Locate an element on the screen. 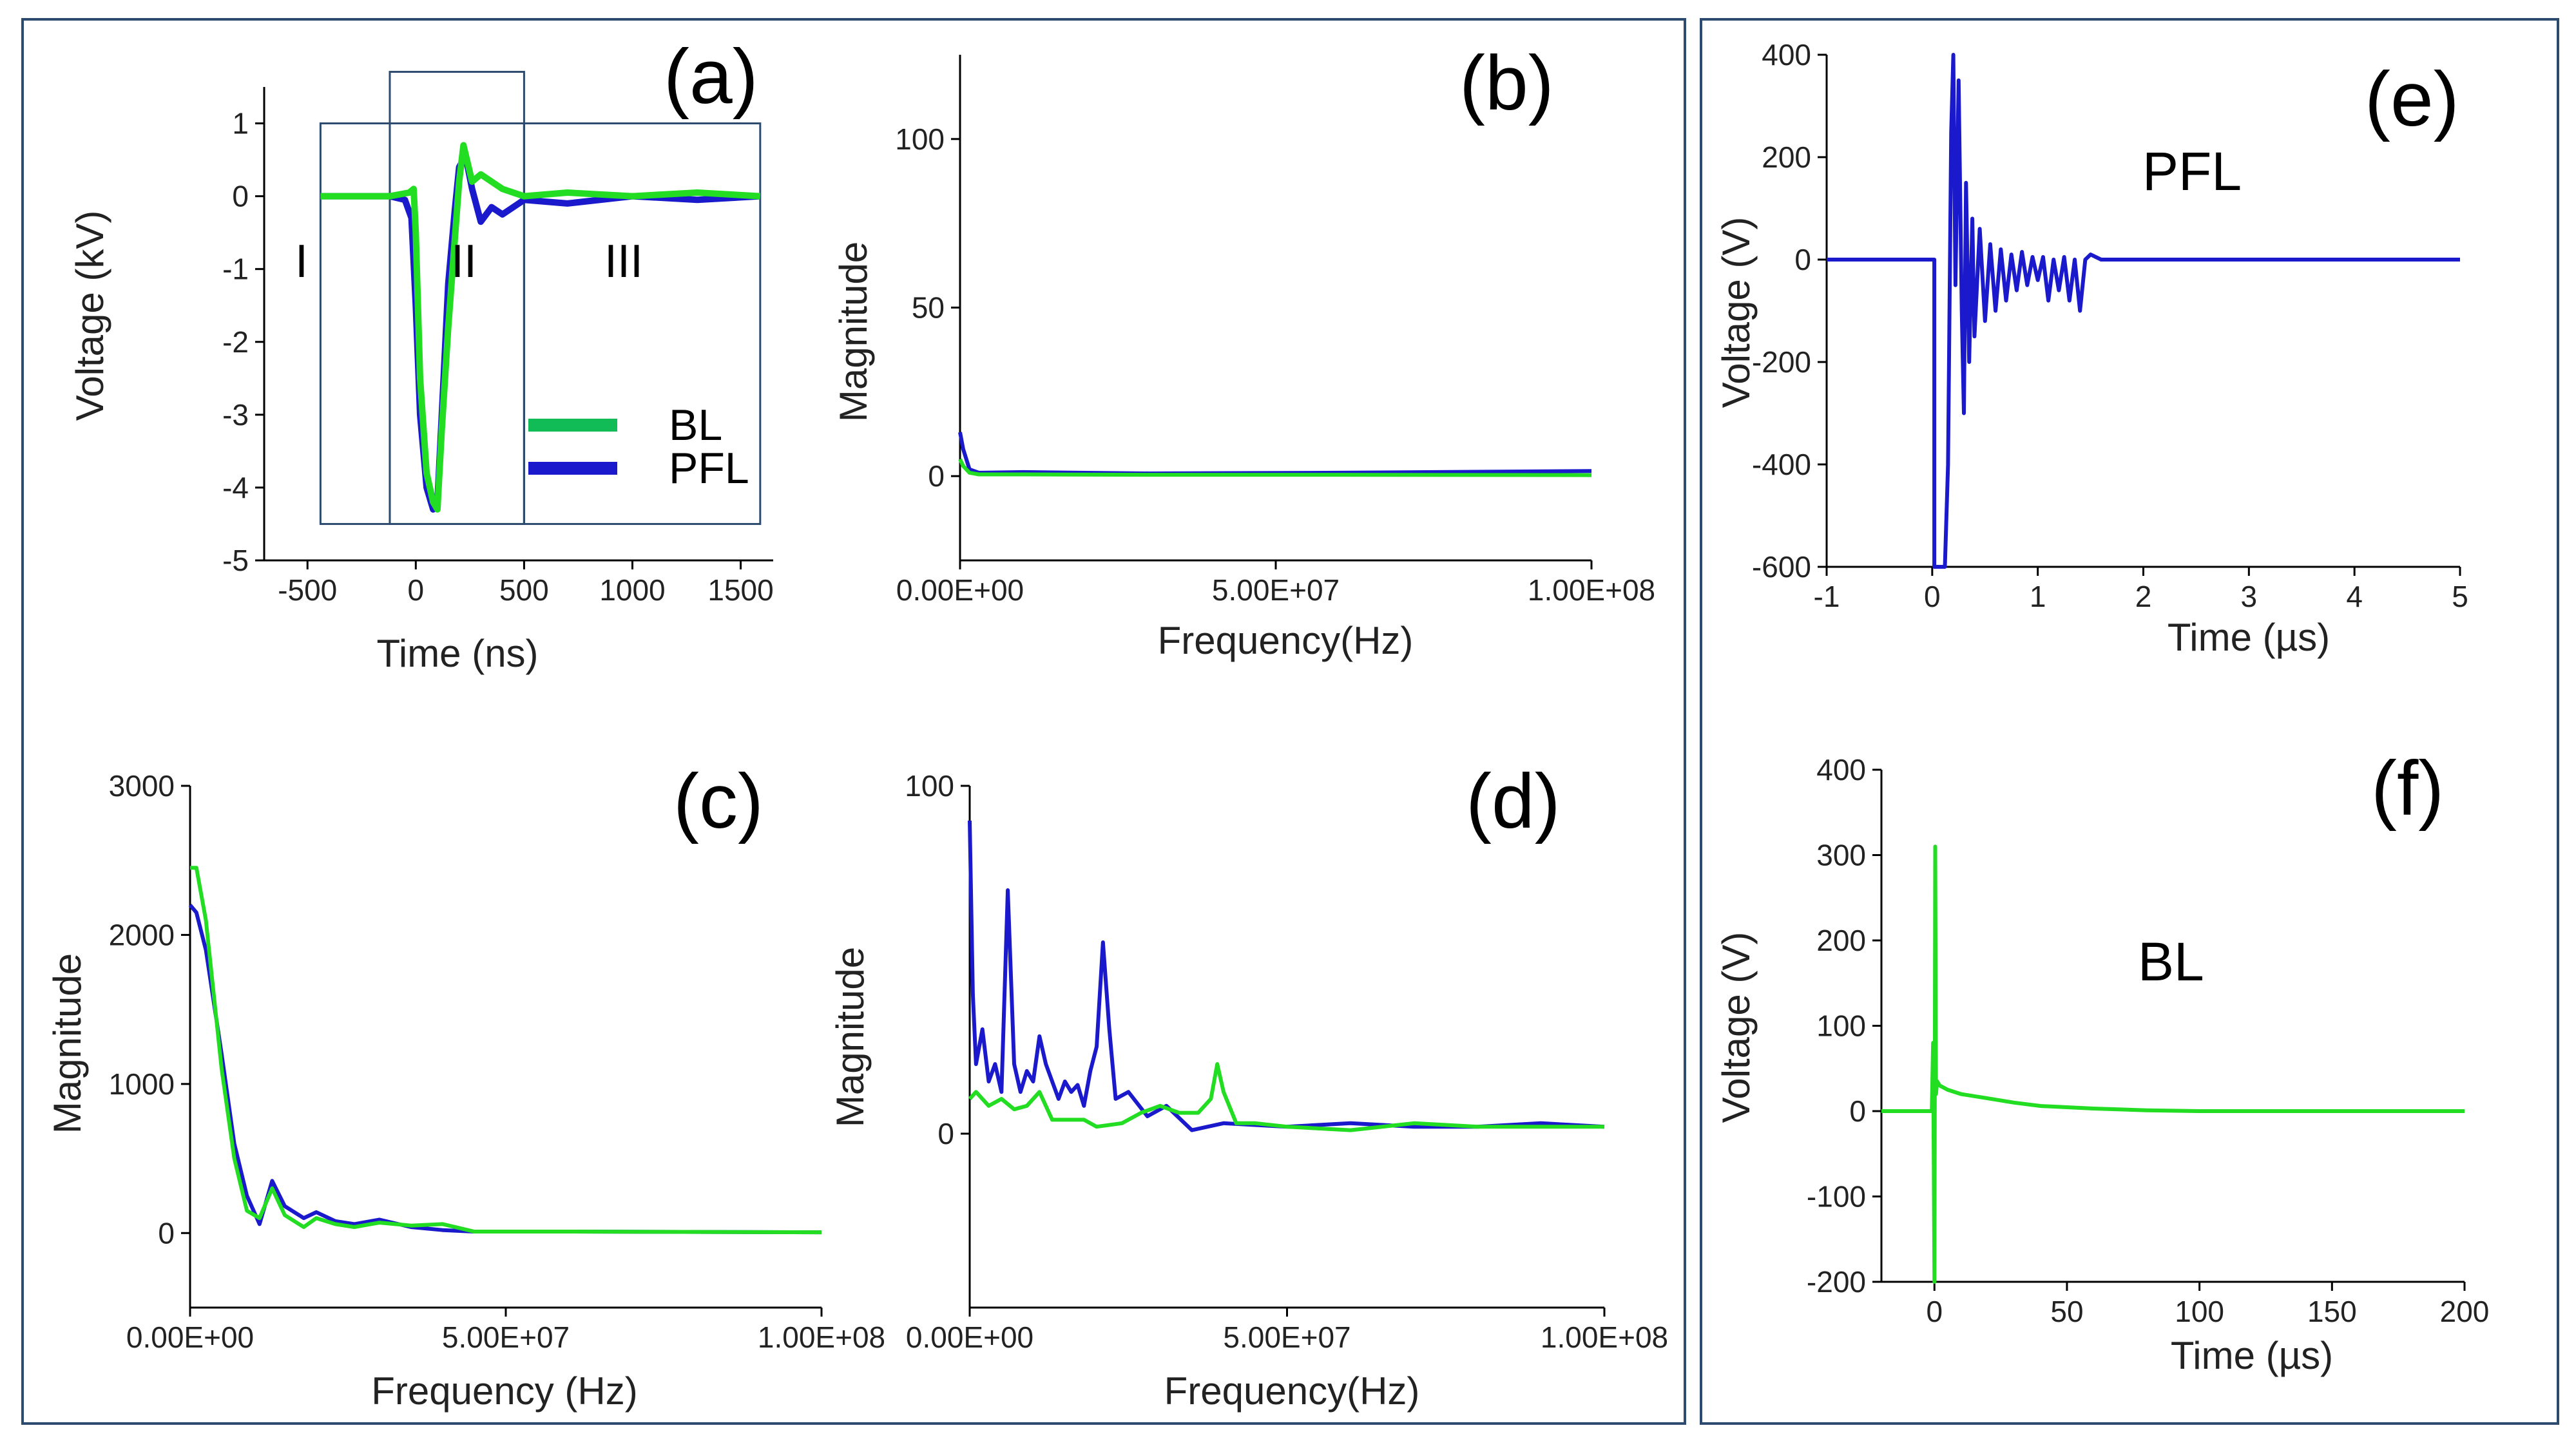  y-tick-label: 1000 is located at coordinates (142, 1084).